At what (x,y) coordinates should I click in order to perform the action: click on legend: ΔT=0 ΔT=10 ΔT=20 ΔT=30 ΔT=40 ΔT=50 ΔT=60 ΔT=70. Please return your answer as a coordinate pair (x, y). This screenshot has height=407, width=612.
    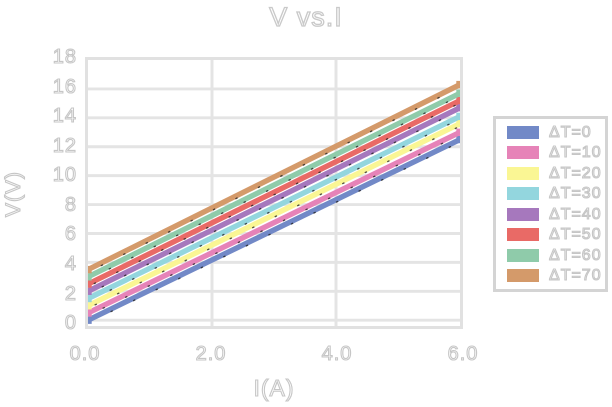
    Looking at the image, I should click on (550, 204).